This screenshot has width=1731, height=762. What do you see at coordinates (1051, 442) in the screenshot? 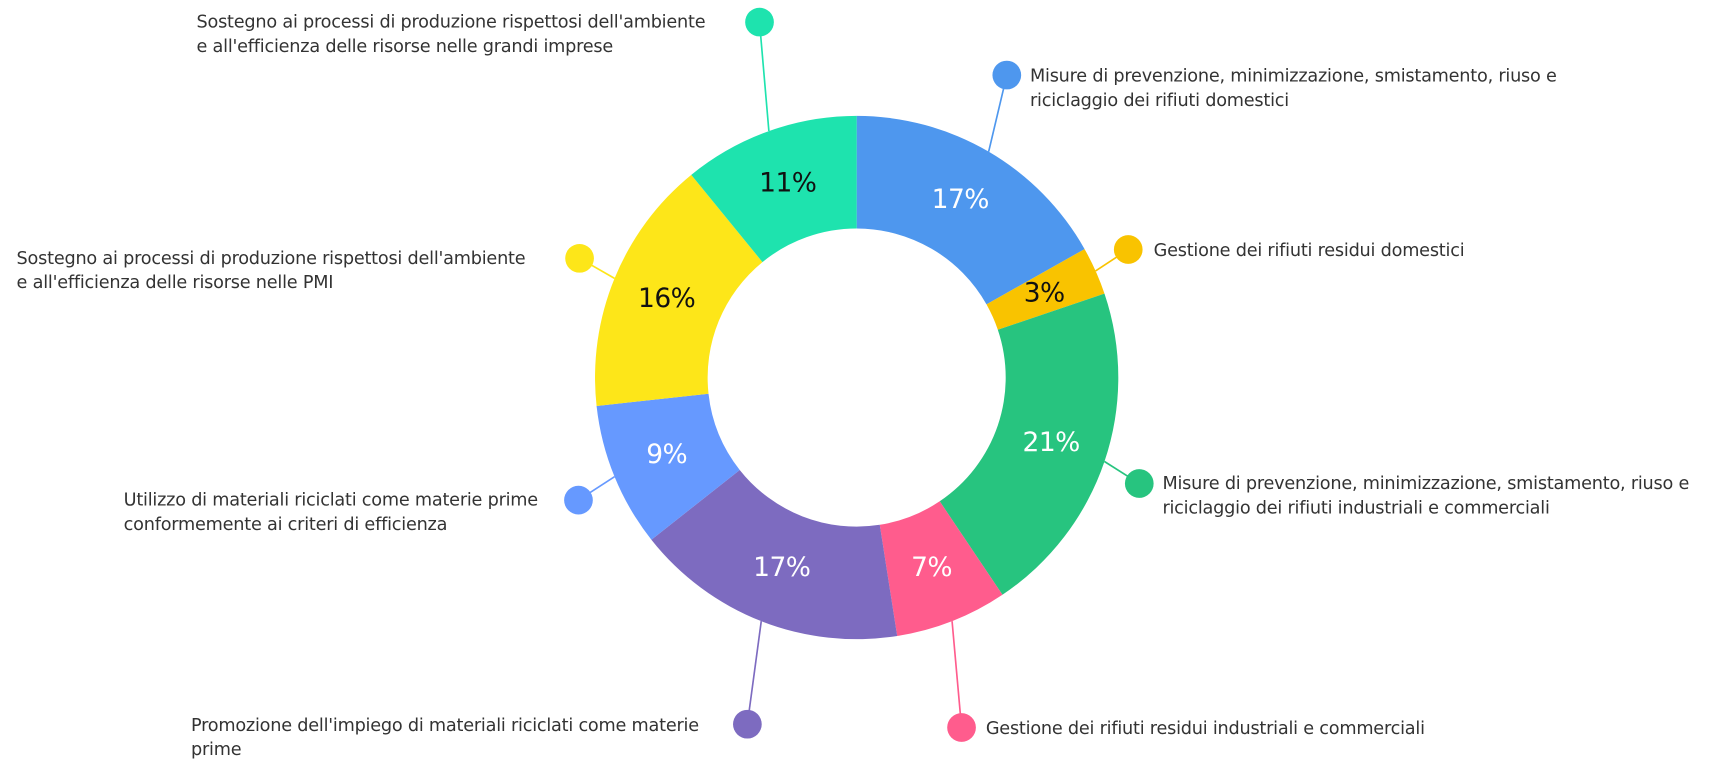
I see `value-label: 21%` at bounding box center [1051, 442].